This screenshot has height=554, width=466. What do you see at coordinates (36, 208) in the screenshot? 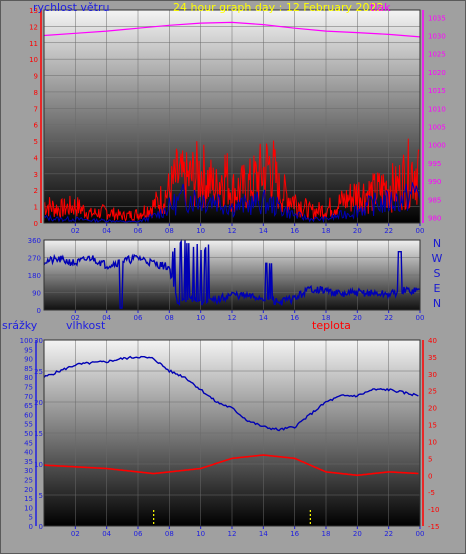
I see `wind-tick-label: 1` at bounding box center [36, 208].